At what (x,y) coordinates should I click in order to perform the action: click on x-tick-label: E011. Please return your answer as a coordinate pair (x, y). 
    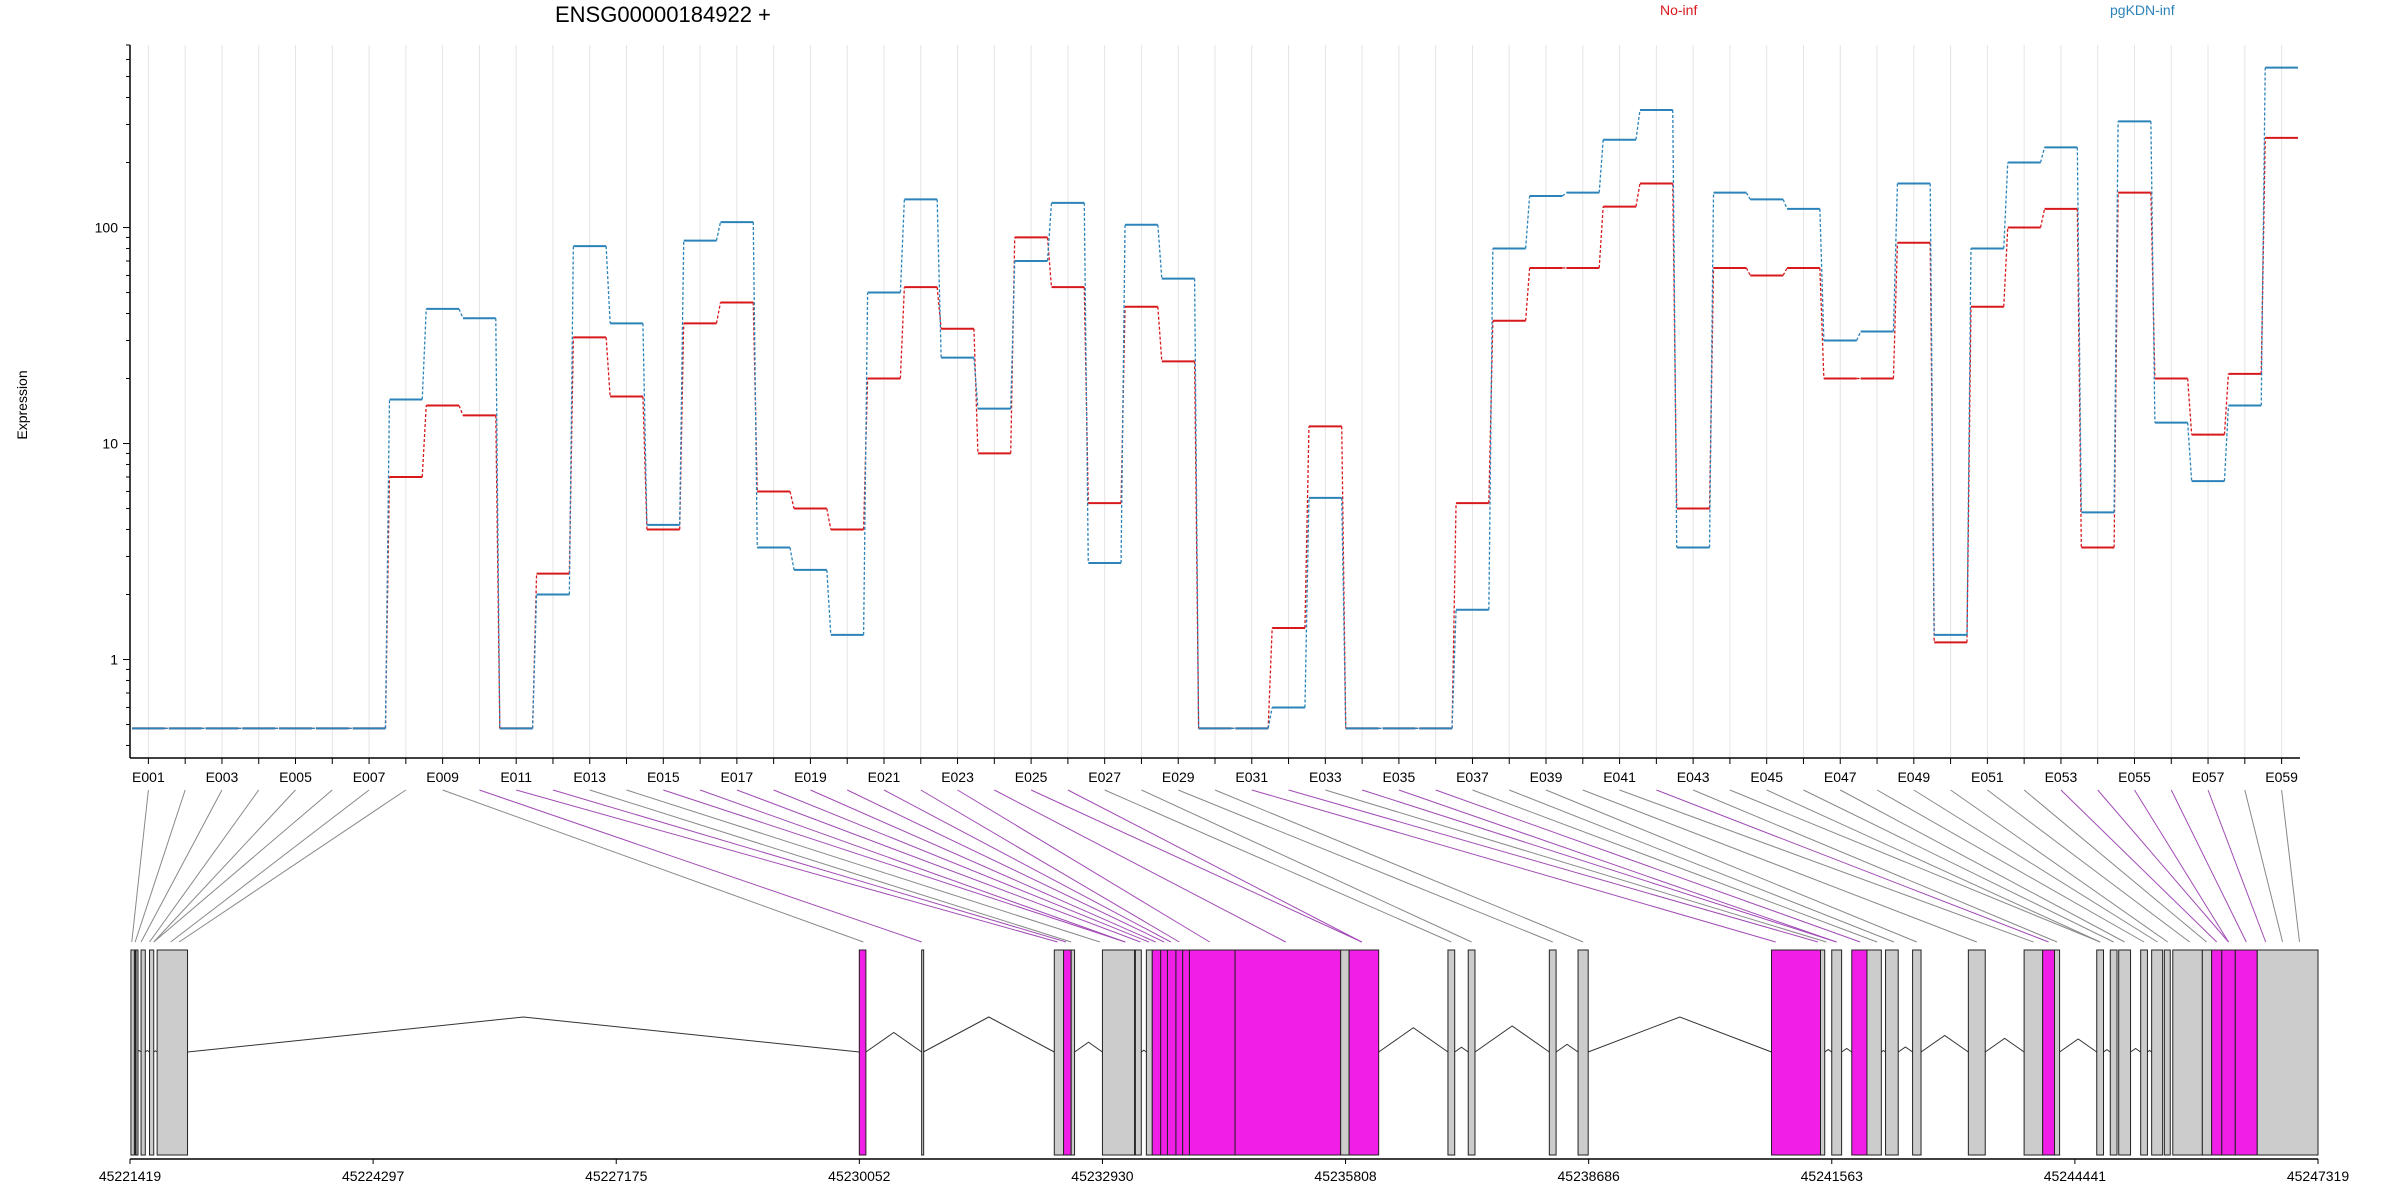
    Looking at the image, I should click on (516, 777).